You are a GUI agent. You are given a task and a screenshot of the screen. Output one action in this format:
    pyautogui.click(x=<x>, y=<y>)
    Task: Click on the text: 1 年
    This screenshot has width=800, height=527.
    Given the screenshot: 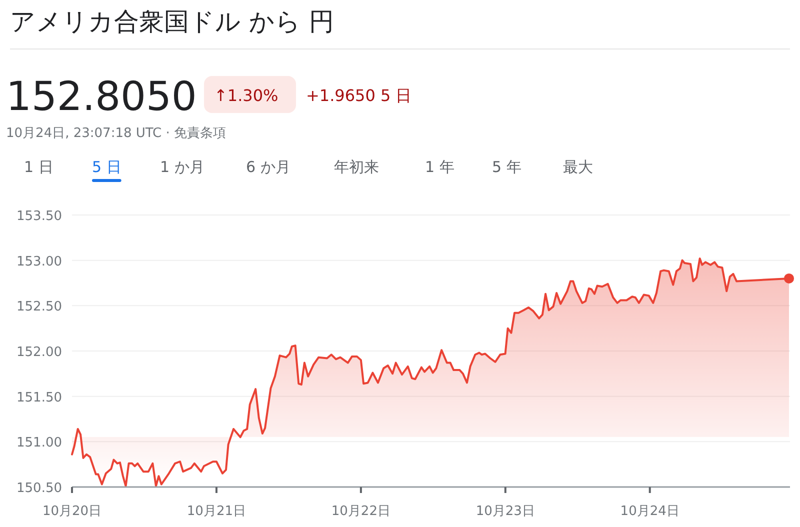 What is the action you would take?
    pyautogui.click(x=439, y=167)
    